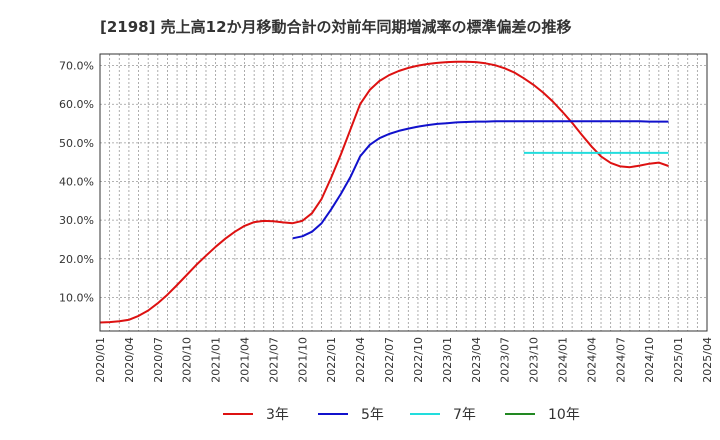  Describe the element at coordinates (76, 104) in the screenshot. I see `y-tick-label: 60.0%` at that location.